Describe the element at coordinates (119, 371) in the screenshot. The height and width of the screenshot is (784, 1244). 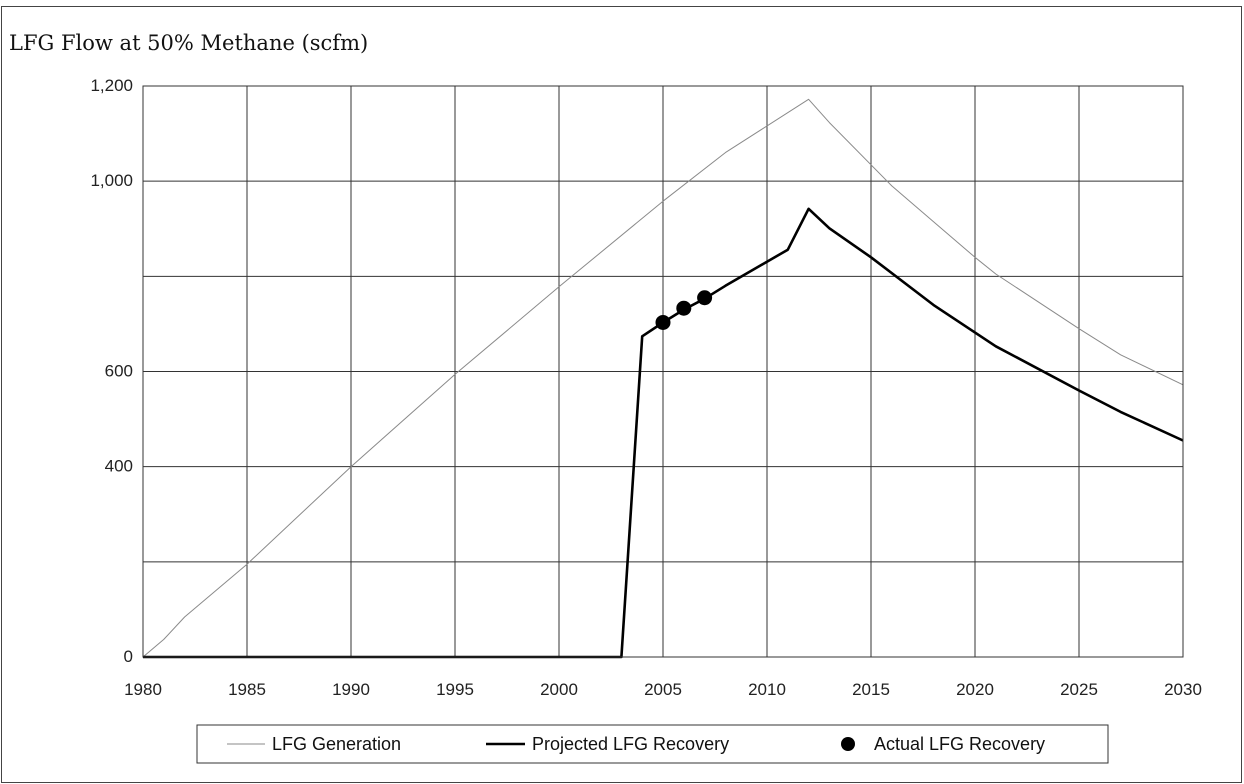
I see `y-tick-label: 600` at that location.